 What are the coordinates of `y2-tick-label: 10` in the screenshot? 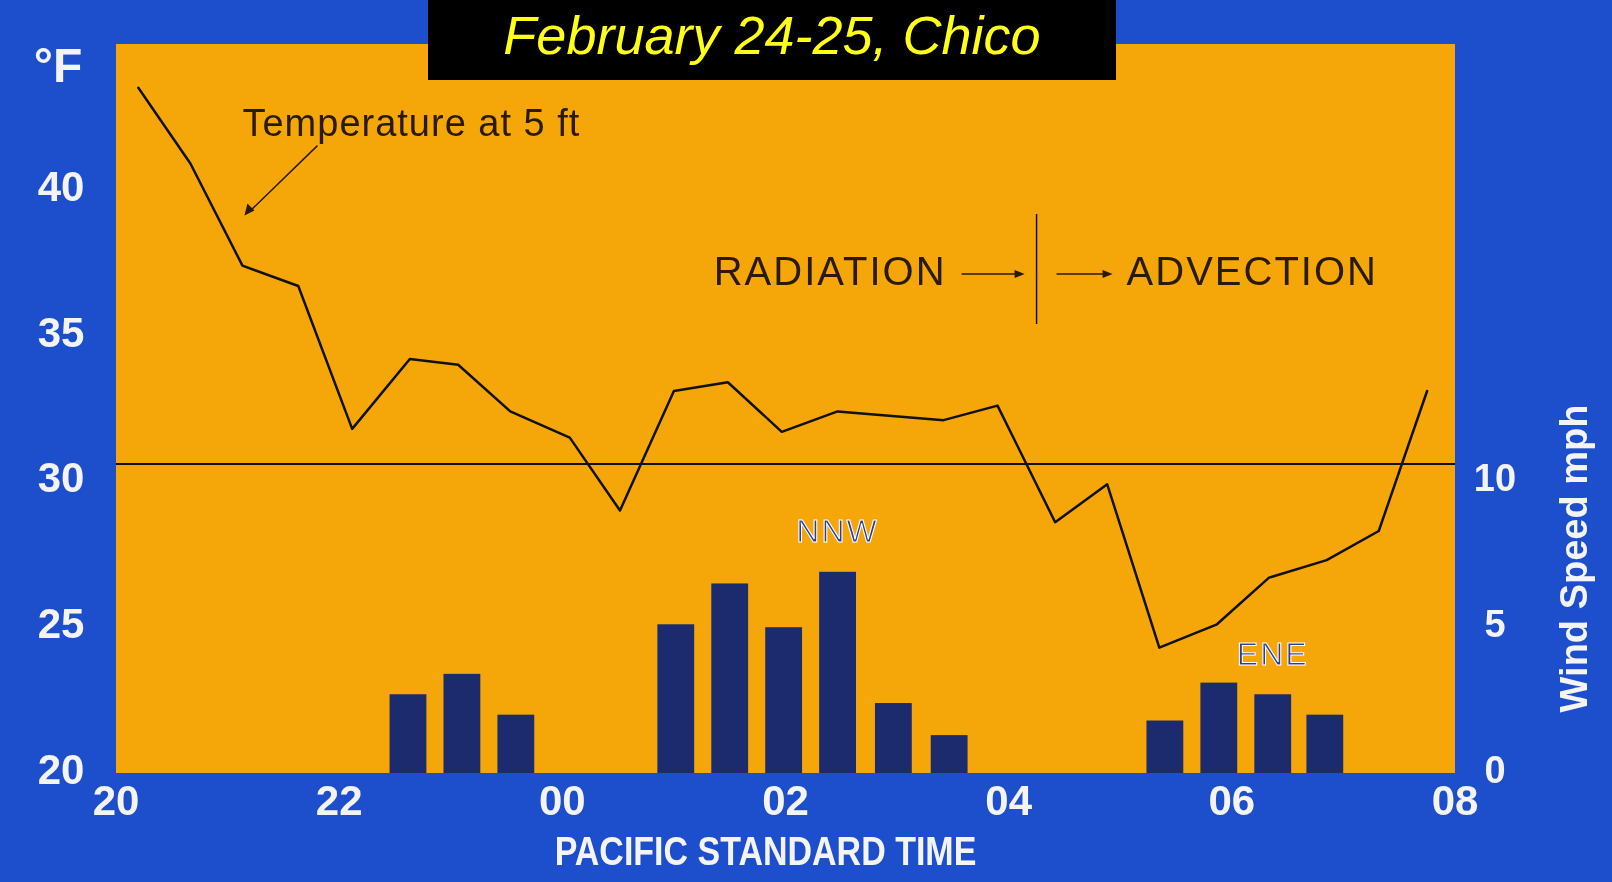 It's located at (1495, 478).